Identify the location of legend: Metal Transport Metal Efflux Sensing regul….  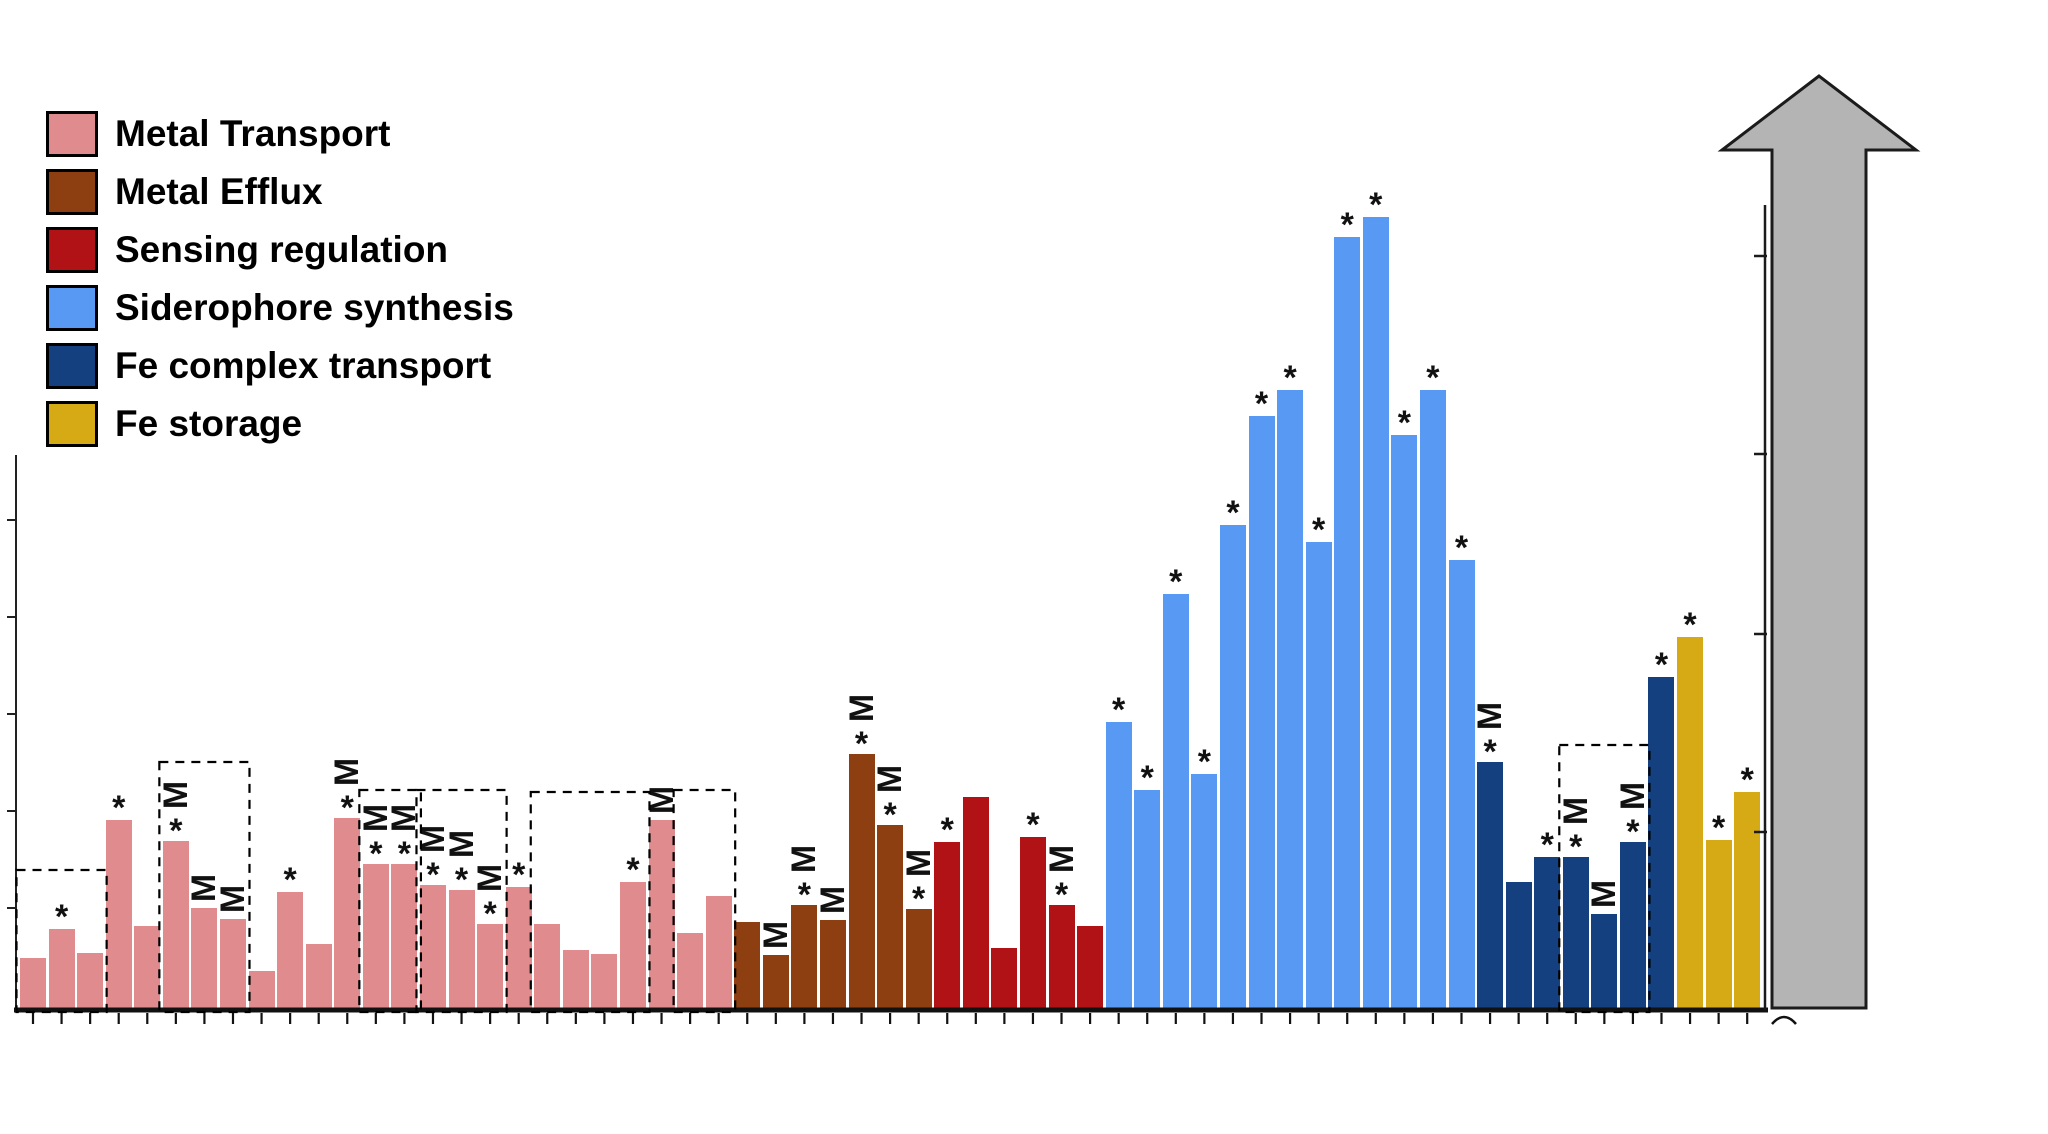
(280, 284).